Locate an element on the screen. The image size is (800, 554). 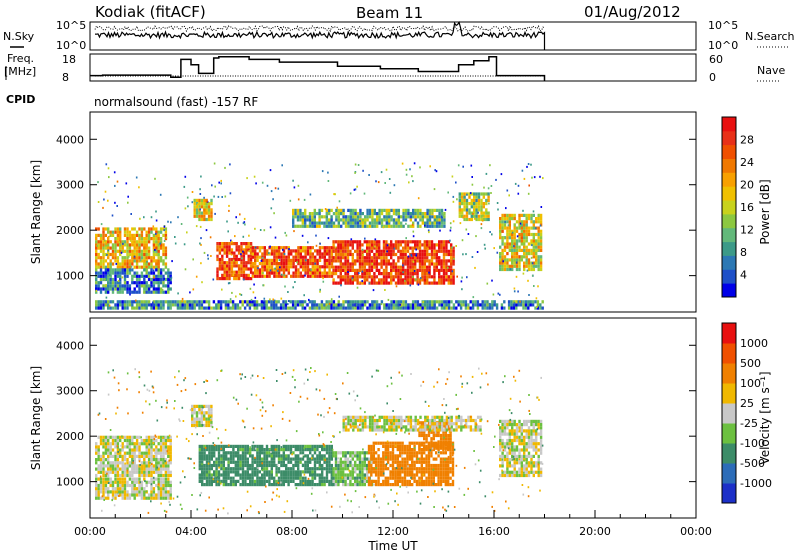
freq-label: Freq. is located at coordinates (20, 58).